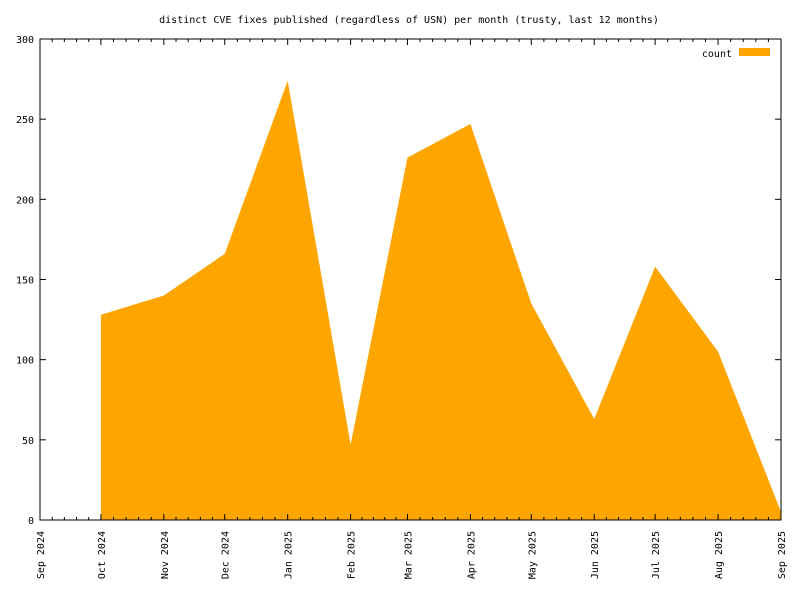  Describe the element at coordinates (41, 555) in the screenshot. I see `x-tick-label: Sep 2024` at that location.